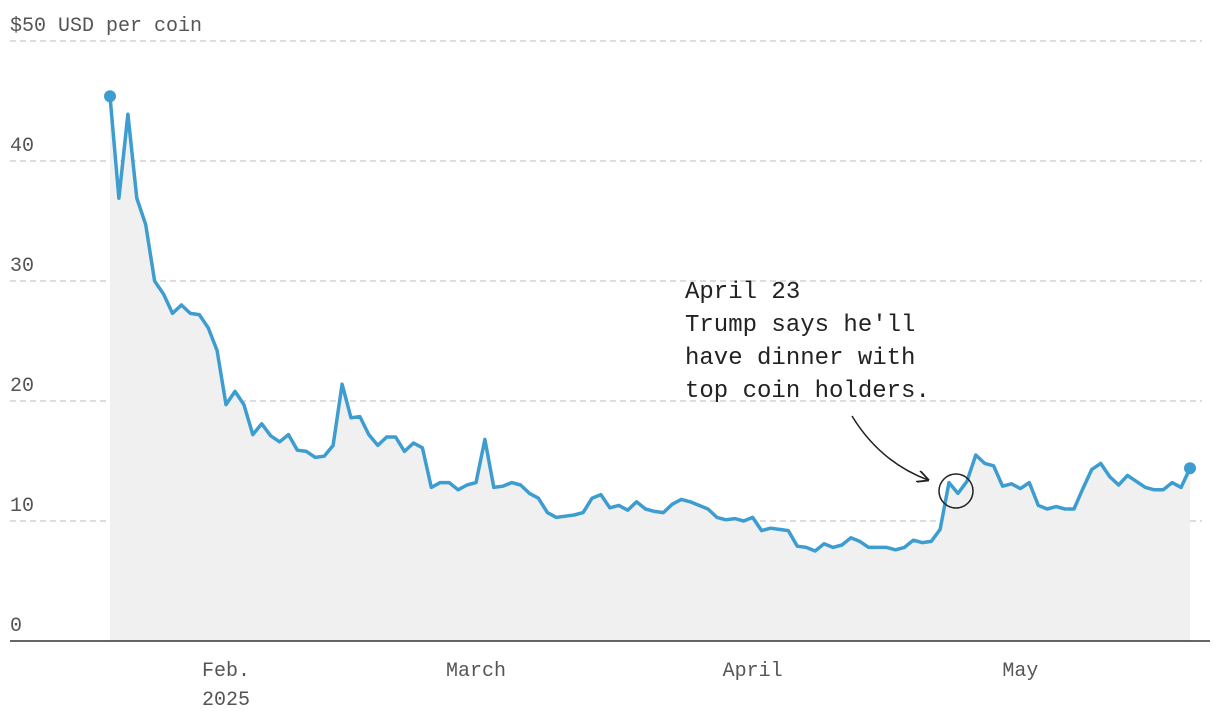 The image size is (1220, 722). What do you see at coordinates (22, 266) in the screenshot?
I see `y-tick-label: 30` at bounding box center [22, 266].